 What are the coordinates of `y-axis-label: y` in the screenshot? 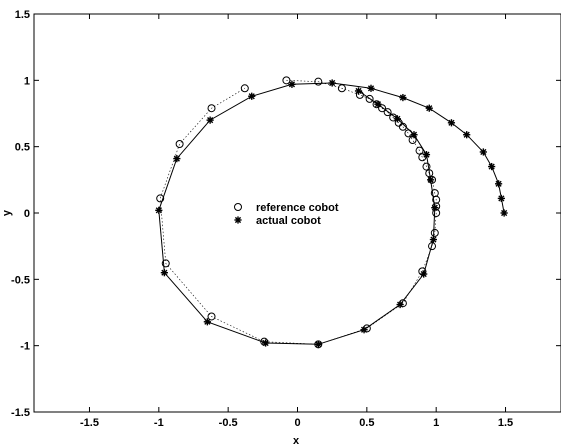 It's located at (7, 212).